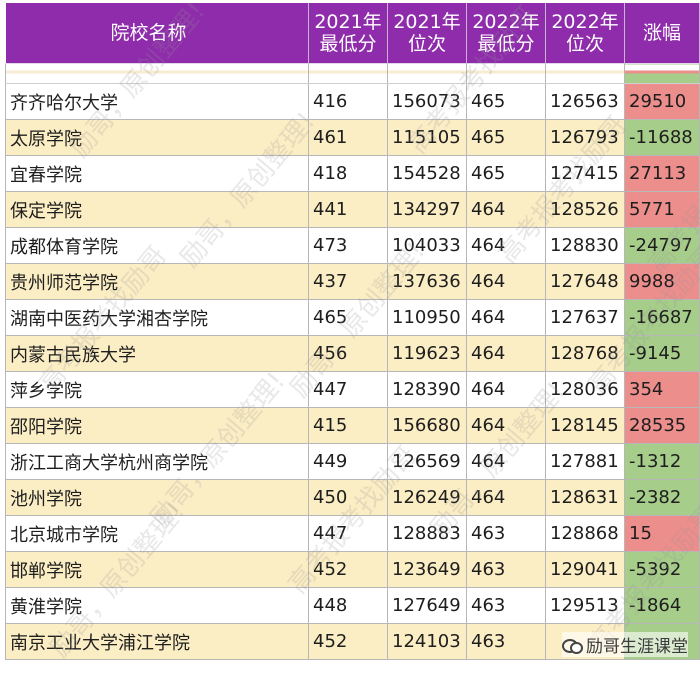 The width and height of the screenshot is (700, 676). Describe the element at coordinates (427, 461) in the screenshot. I see `cell-rank2021: 126569` at that location.